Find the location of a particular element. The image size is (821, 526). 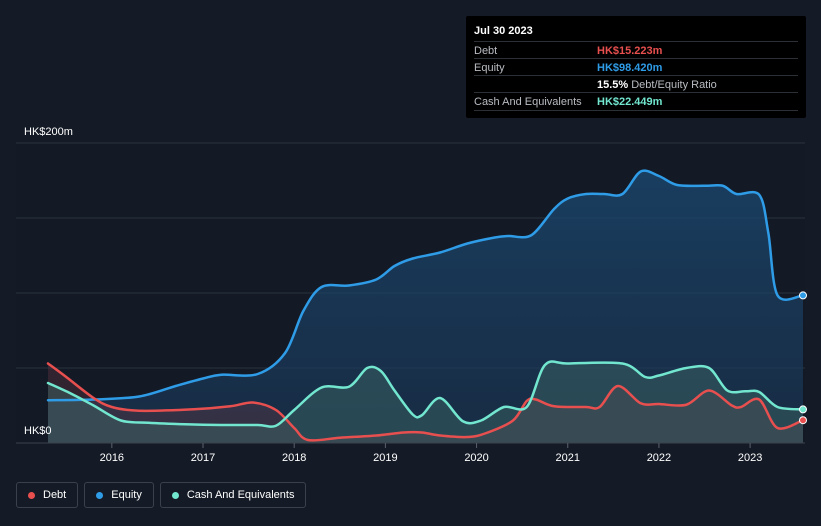

area-debt is located at coordinates (425, 403).